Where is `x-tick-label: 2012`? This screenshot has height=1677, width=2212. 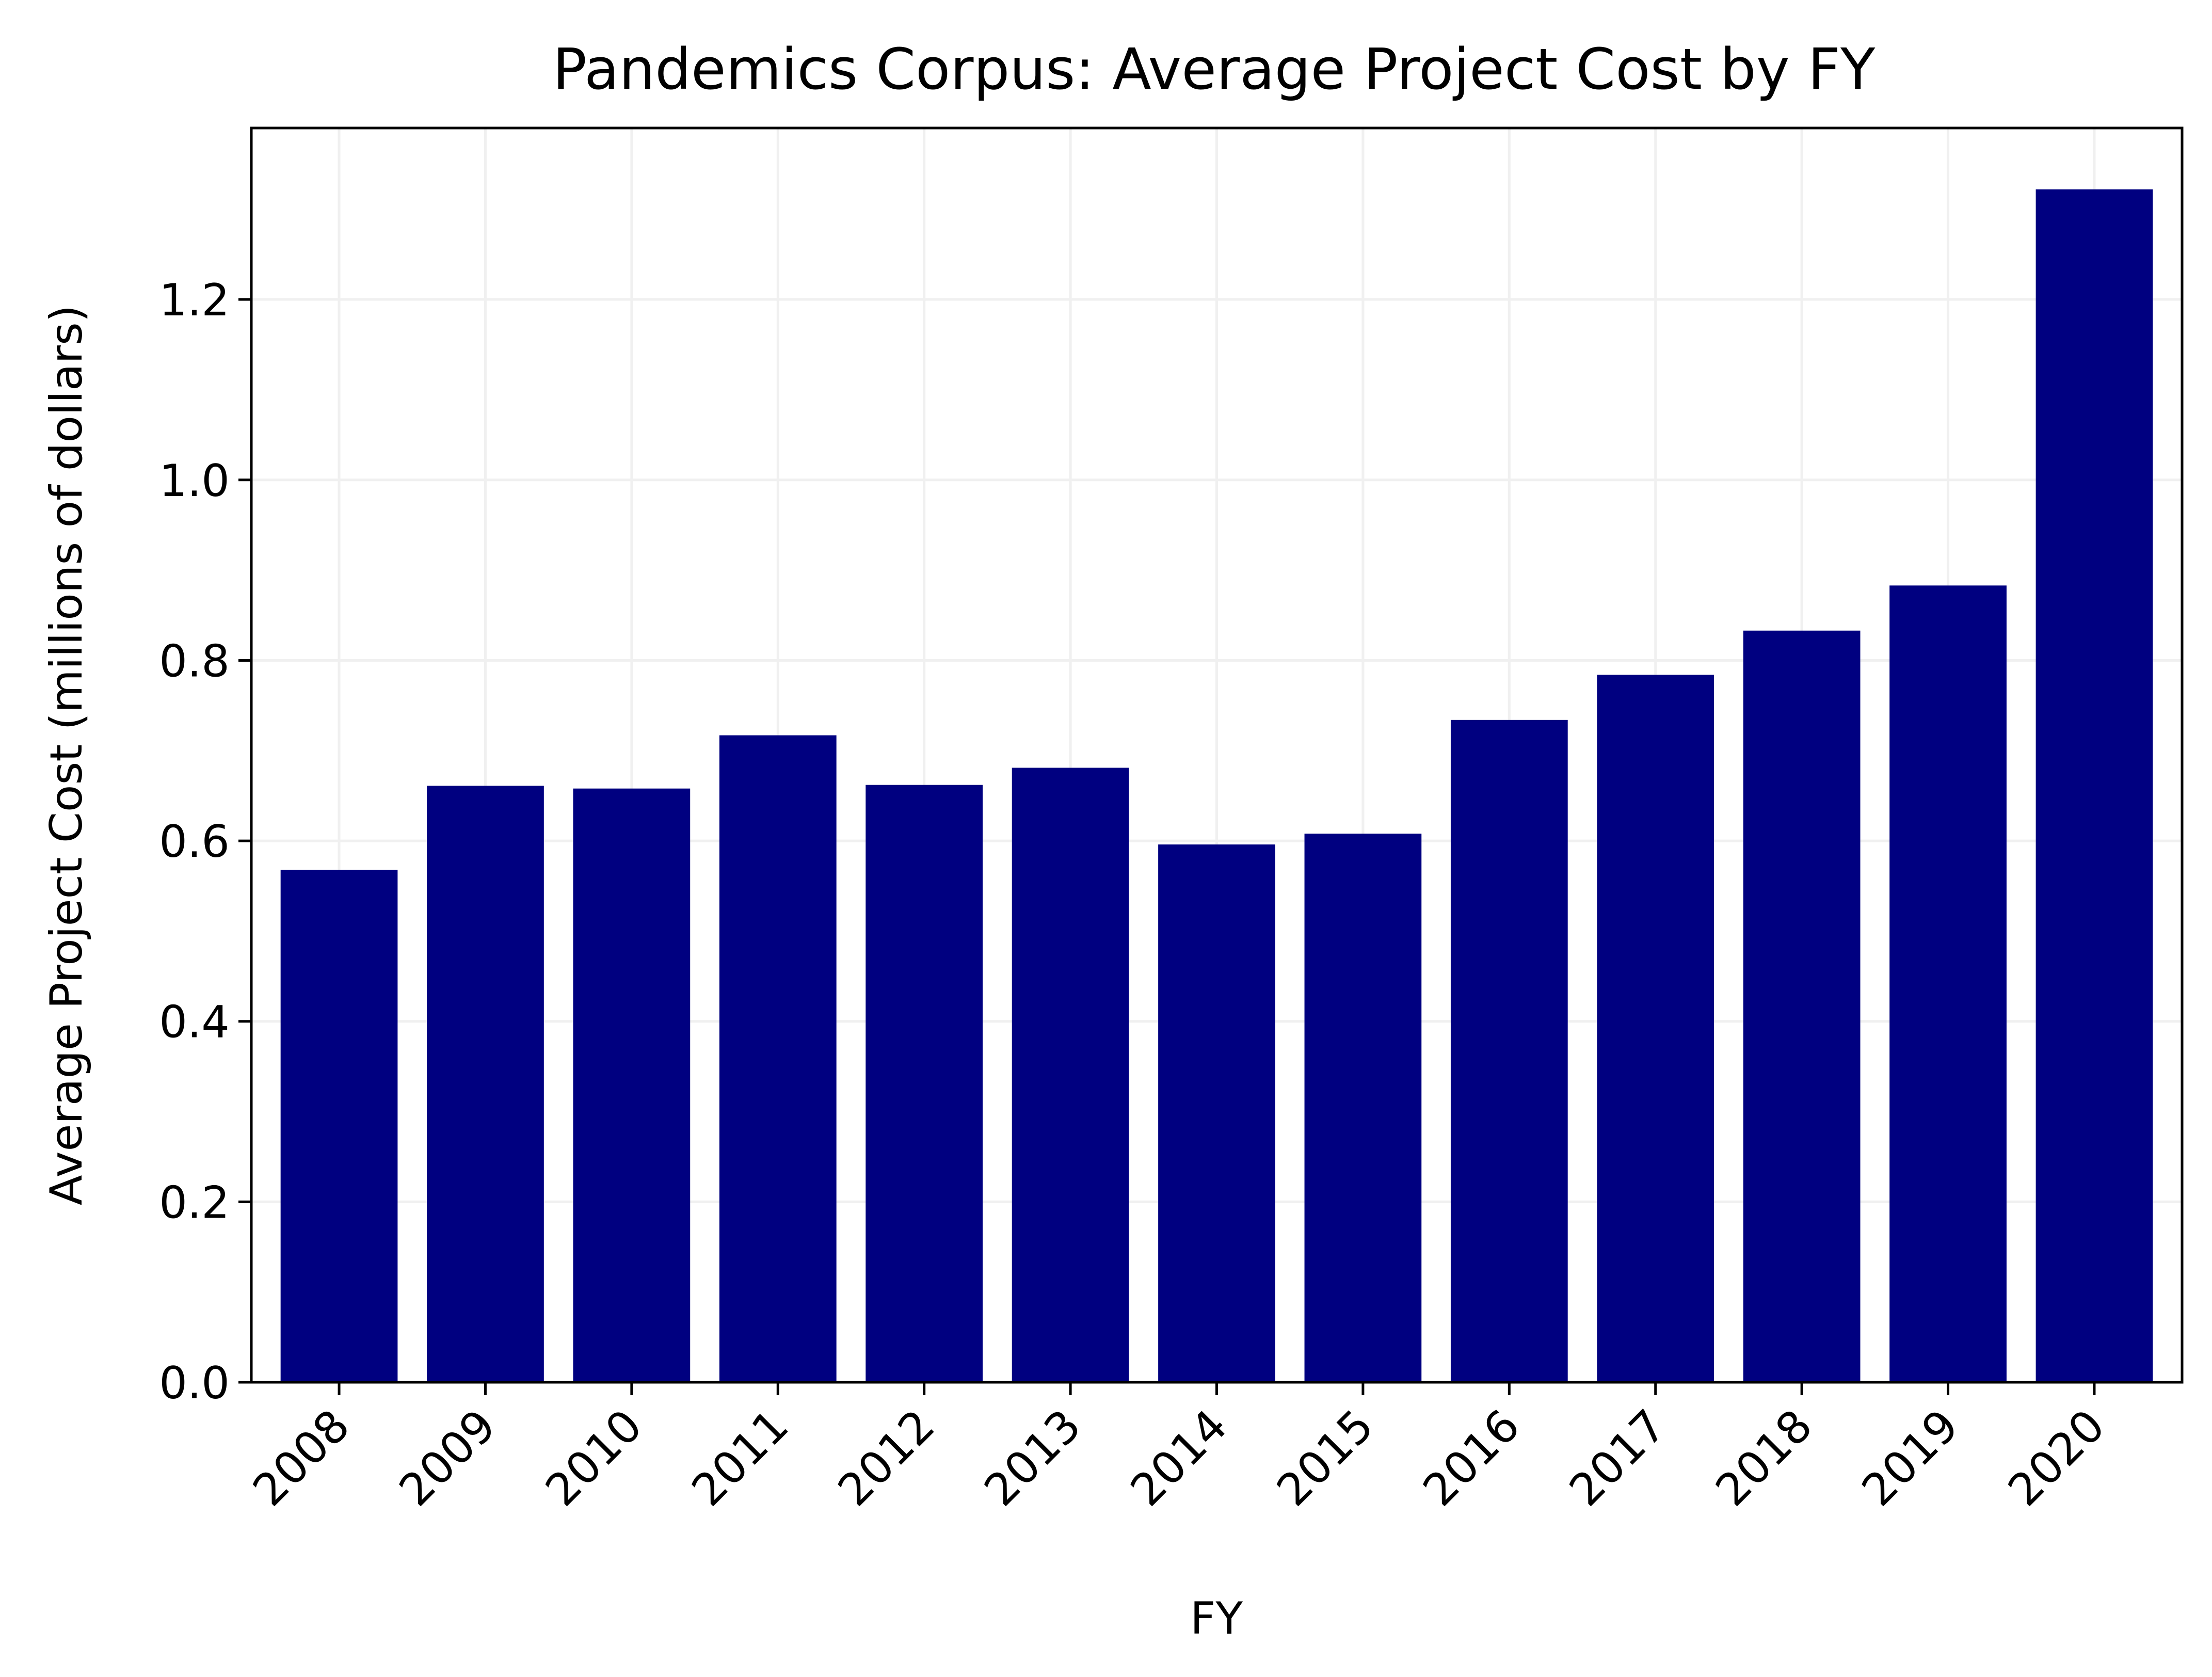 x-tick-label: 2012 is located at coordinates (886, 1458).